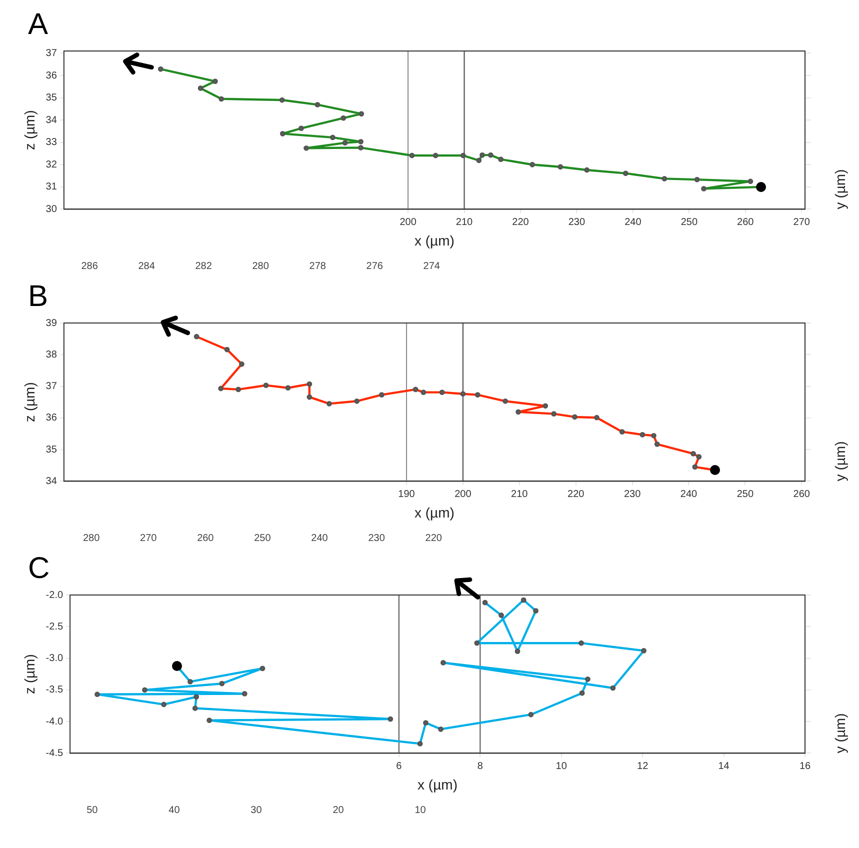 The height and width of the screenshot is (848, 859). Describe the element at coordinates (805, 766) in the screenshot. I see `x-tick-label: 16` at that location.